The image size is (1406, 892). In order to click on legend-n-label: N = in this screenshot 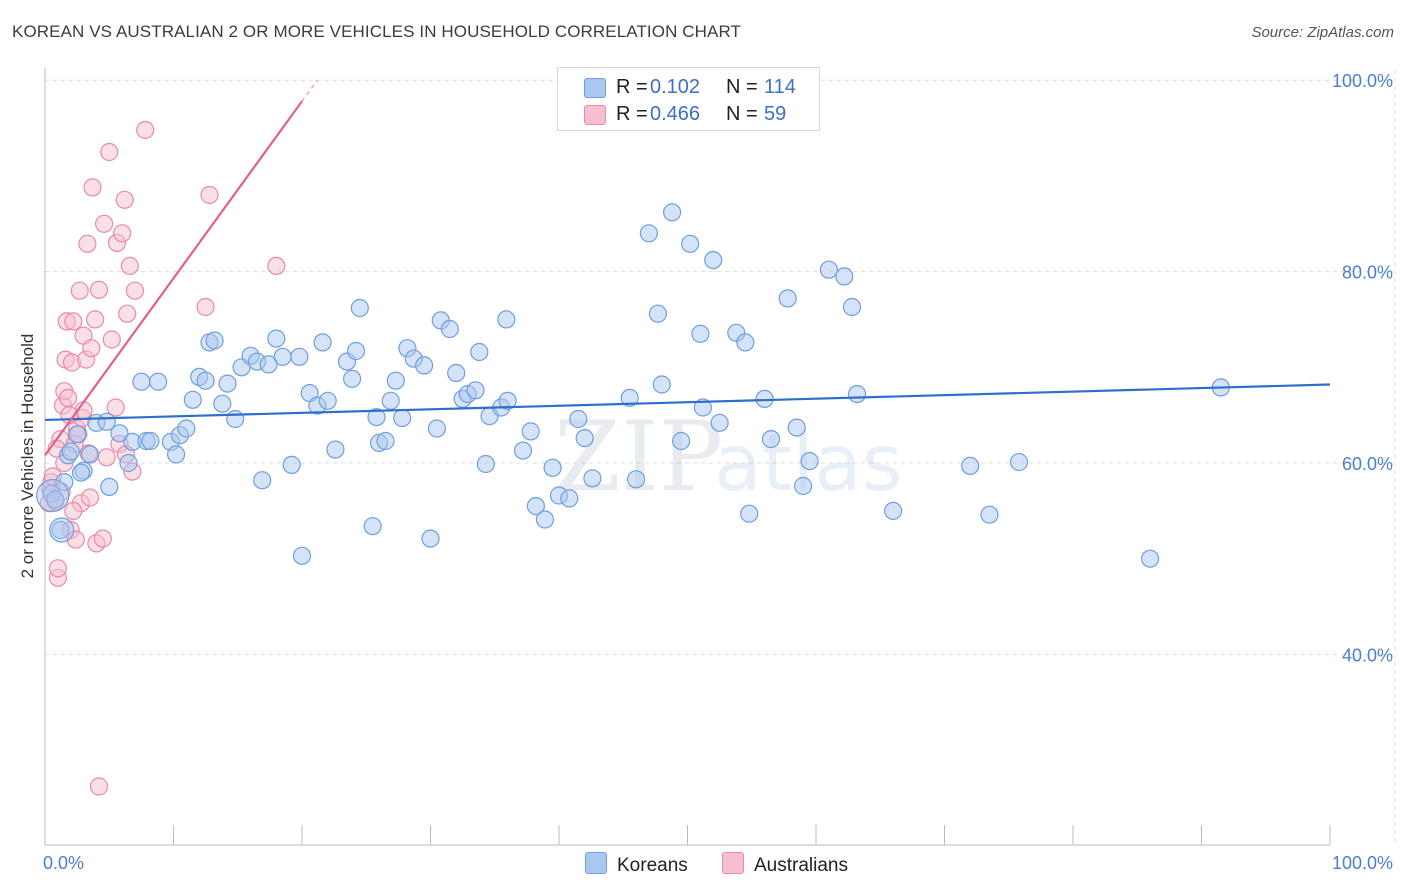, I will do `click(742, 87)`.